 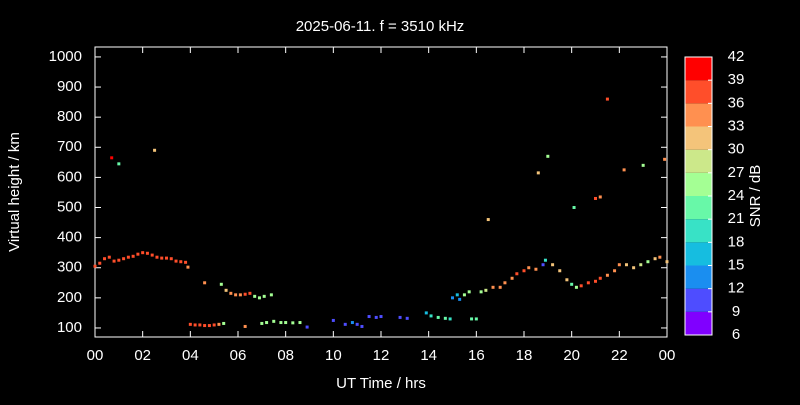 What do you see at coordinates (736, 334) in the screenshot?
I see `colorbar-tick-label: 6` at bounding box center [736, 334].